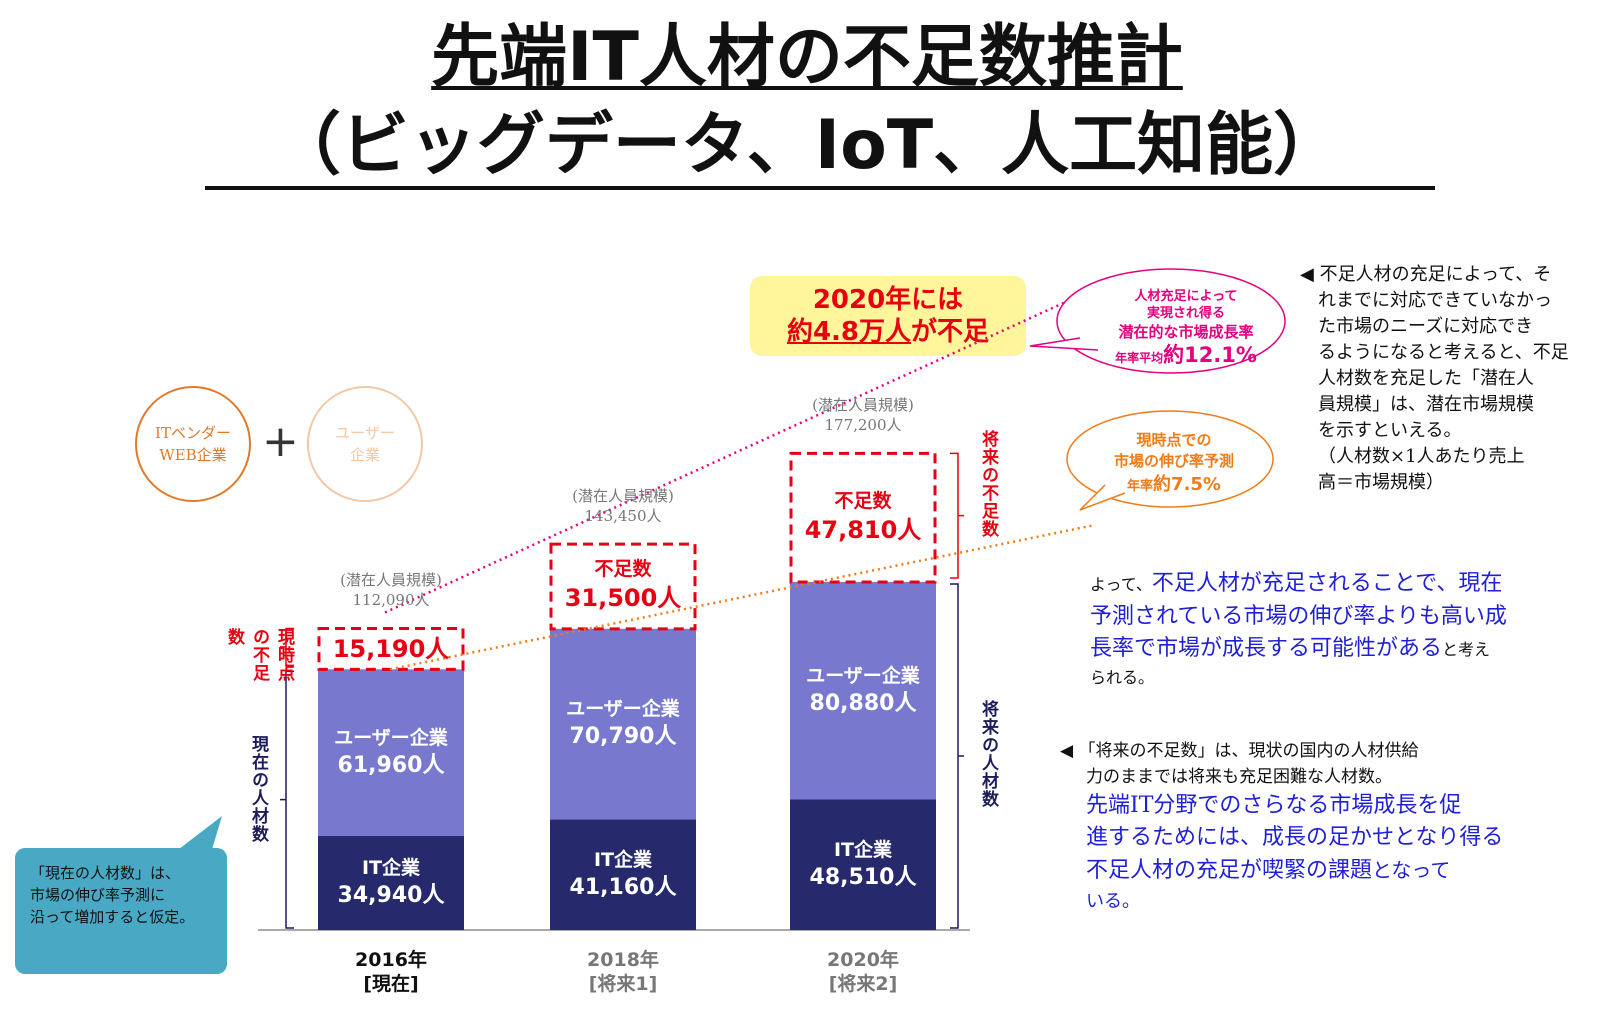 The width and height of the screenshot is (1614, 1036). I want to click on potential-label: (潜在人員規模) 112,090人, so click(391, 590).